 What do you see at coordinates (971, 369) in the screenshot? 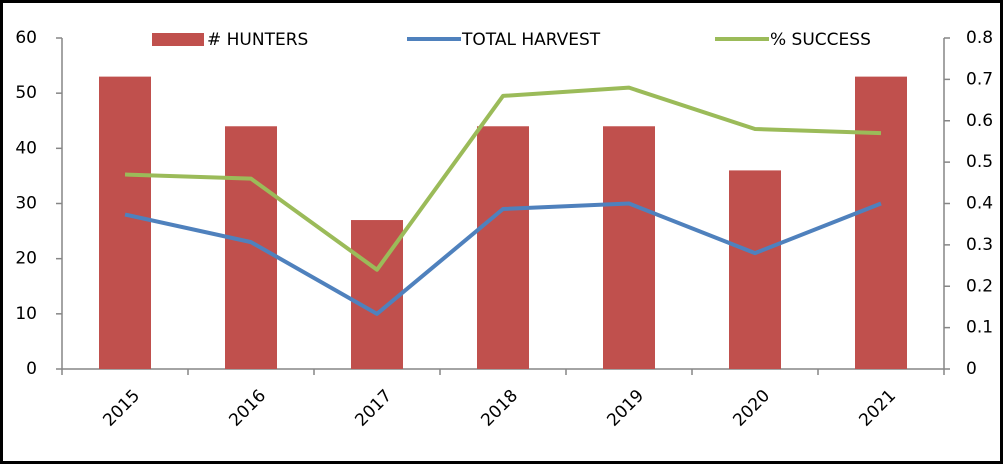
I see `y2-tick-label: 0` at bounding box center [971, 369].